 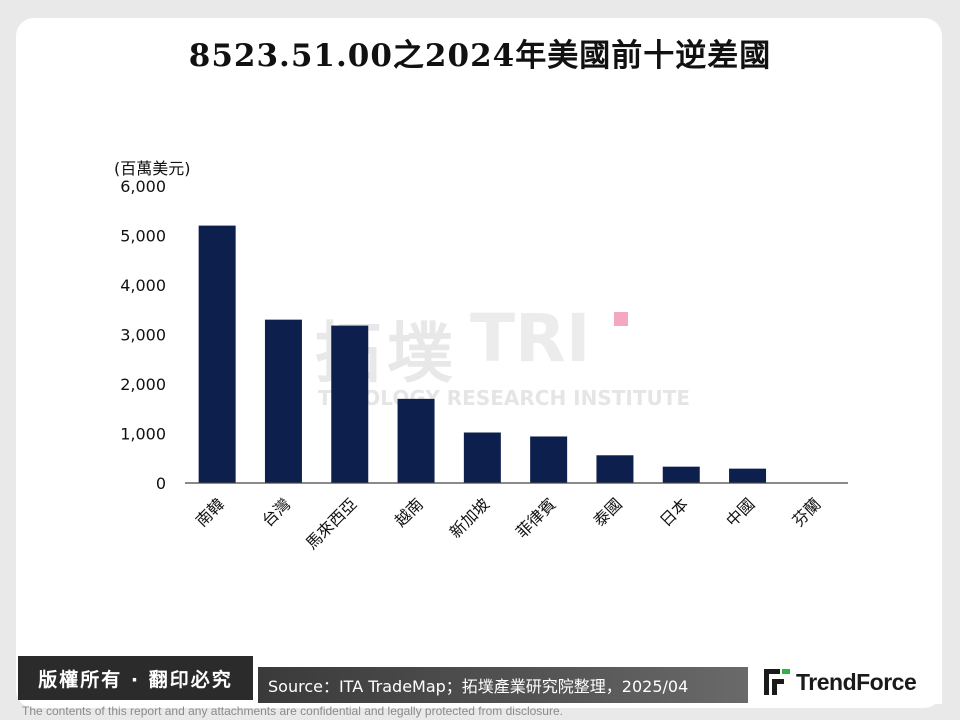 I want to click on trendforce-logo-icon, so click(x=777, y=682).